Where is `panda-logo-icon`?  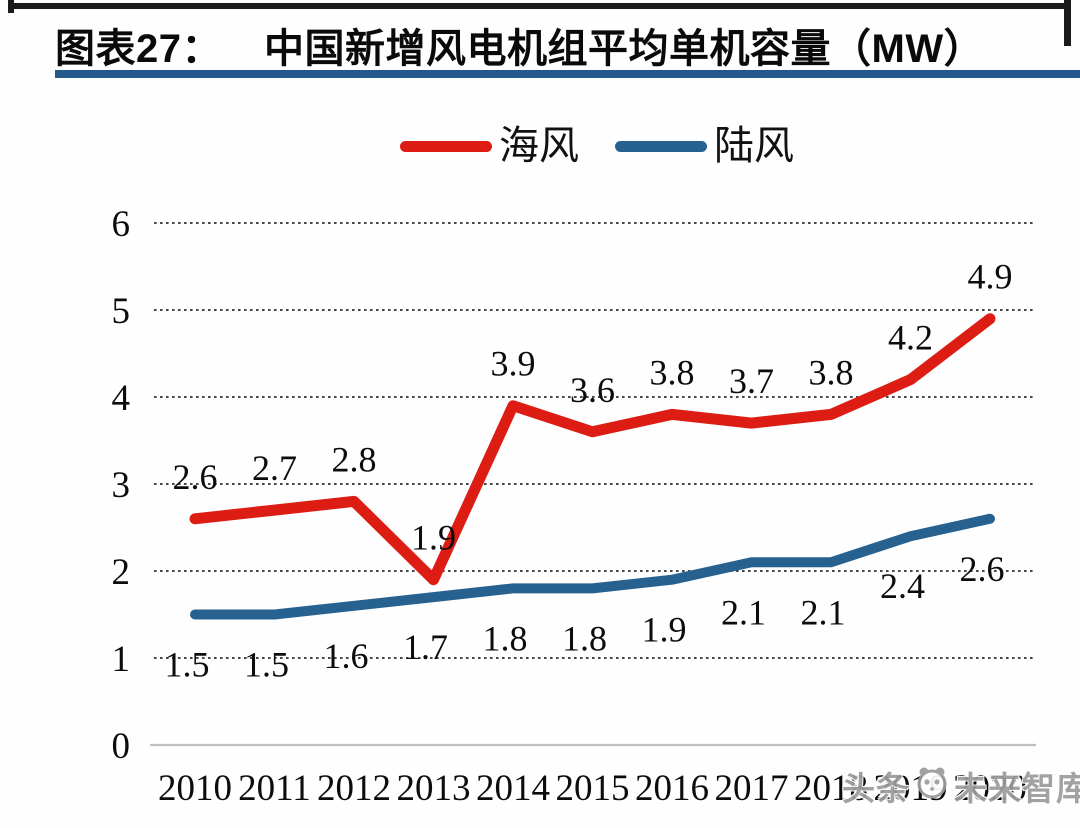 panda-logo-icon is located at coordinates (932, 786).